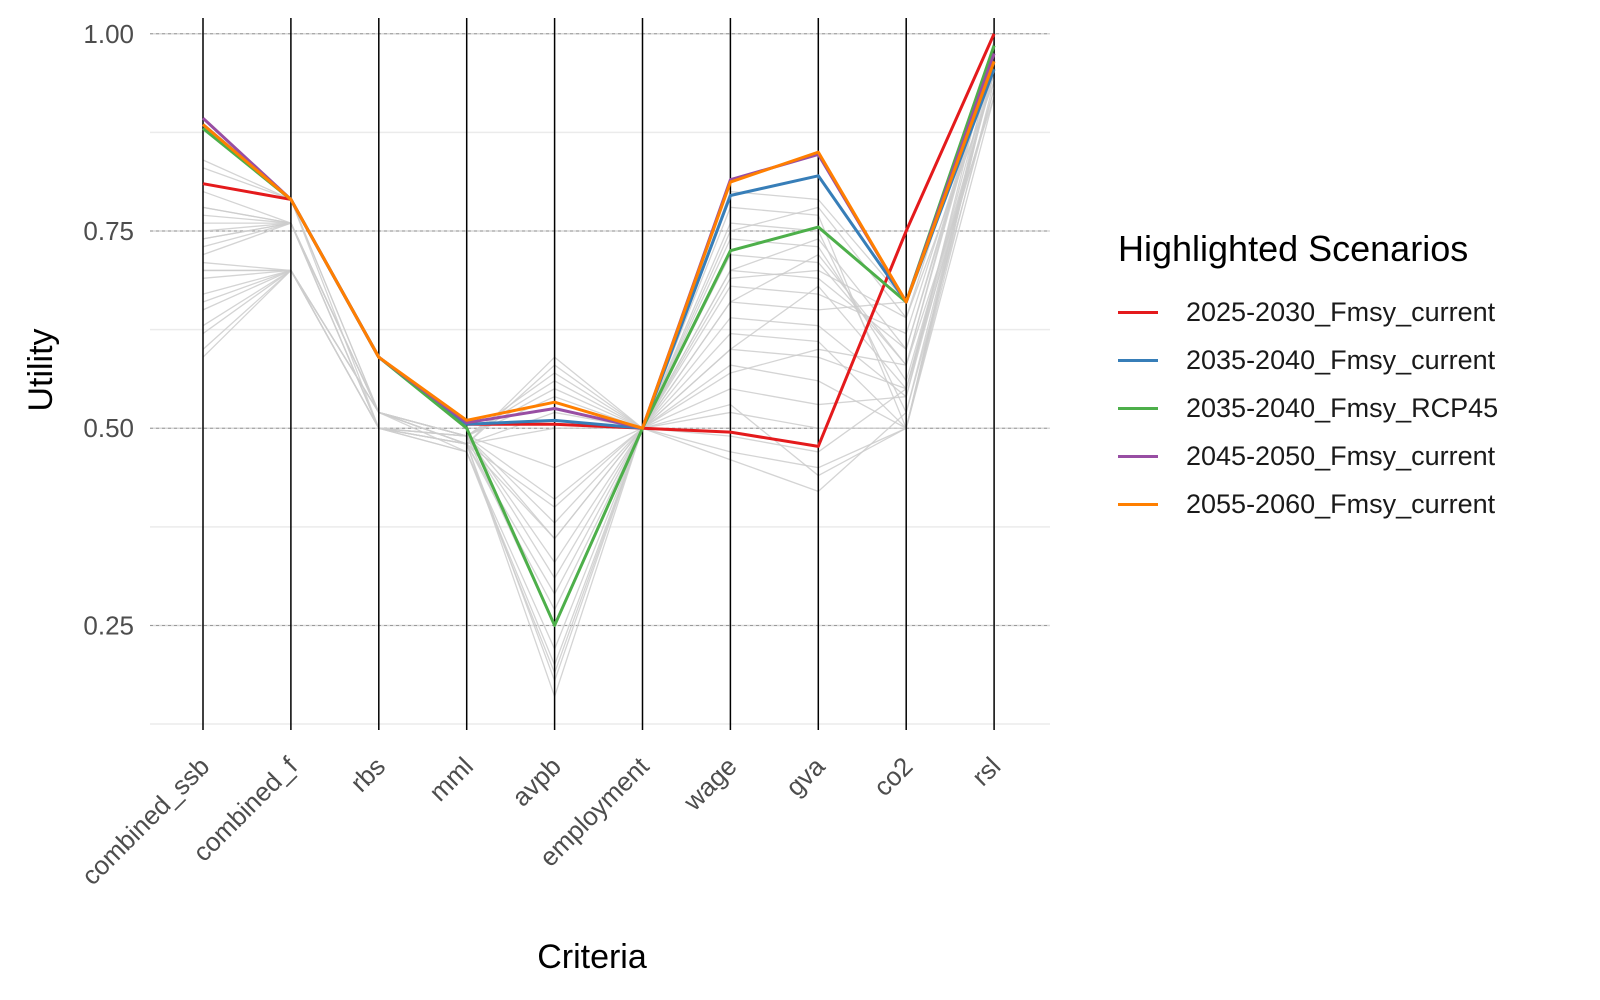 The image size is (1600, 1000). I want to click on x-axis-title: Criteria, so click(592, 957).